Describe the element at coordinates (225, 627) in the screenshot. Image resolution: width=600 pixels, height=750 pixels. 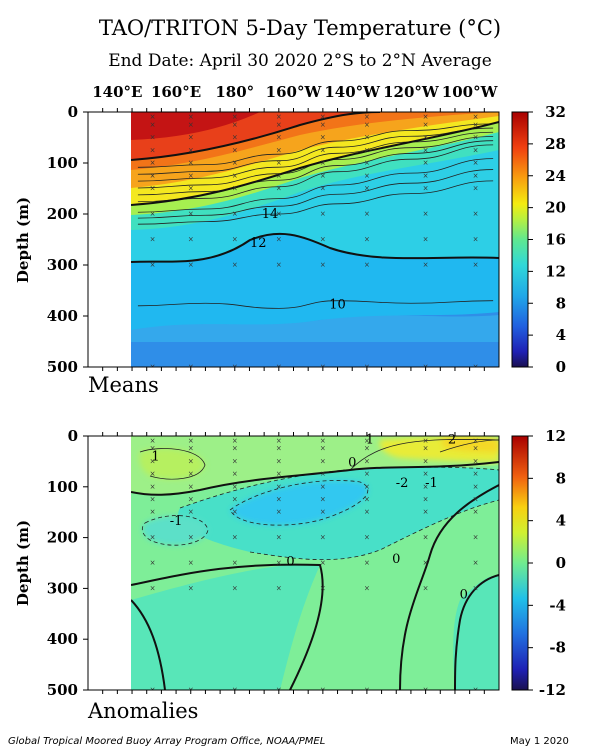
I see `anom-deep-cool` at that location.